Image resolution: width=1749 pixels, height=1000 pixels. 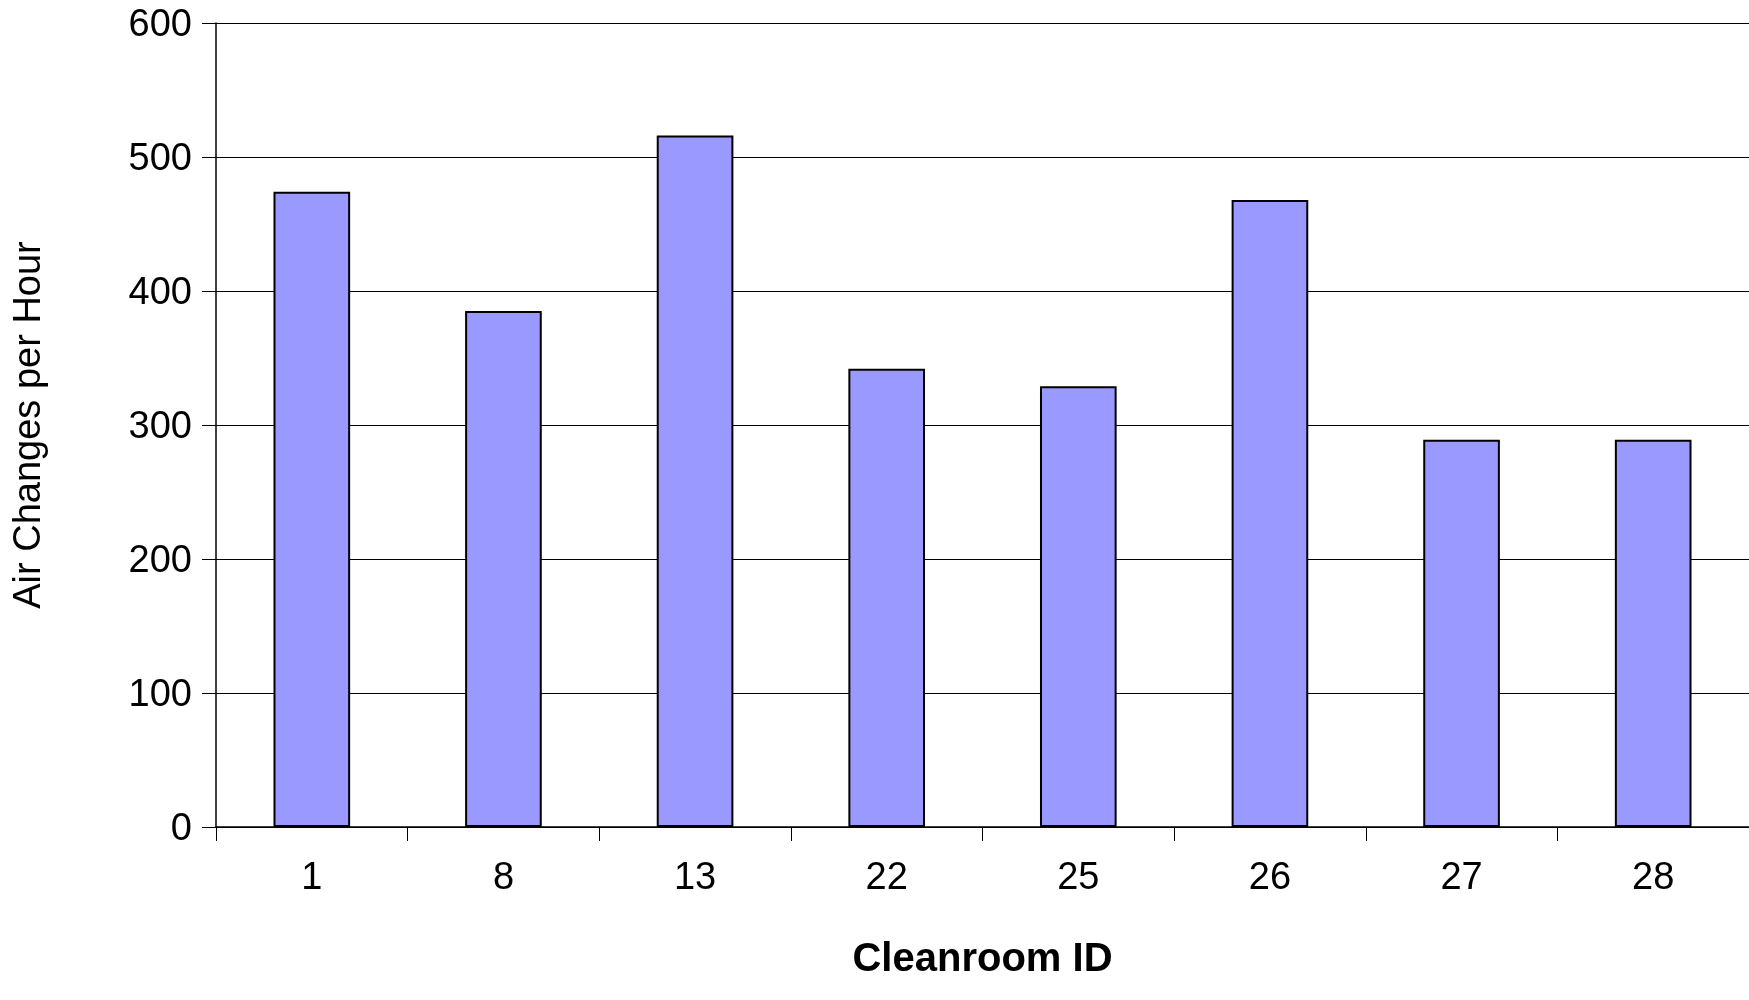 What do you see at coordinates (982, 957) in the screenshot?
I see `x-axis-title: Cleanroom ID` at bounding box center [982, 957].